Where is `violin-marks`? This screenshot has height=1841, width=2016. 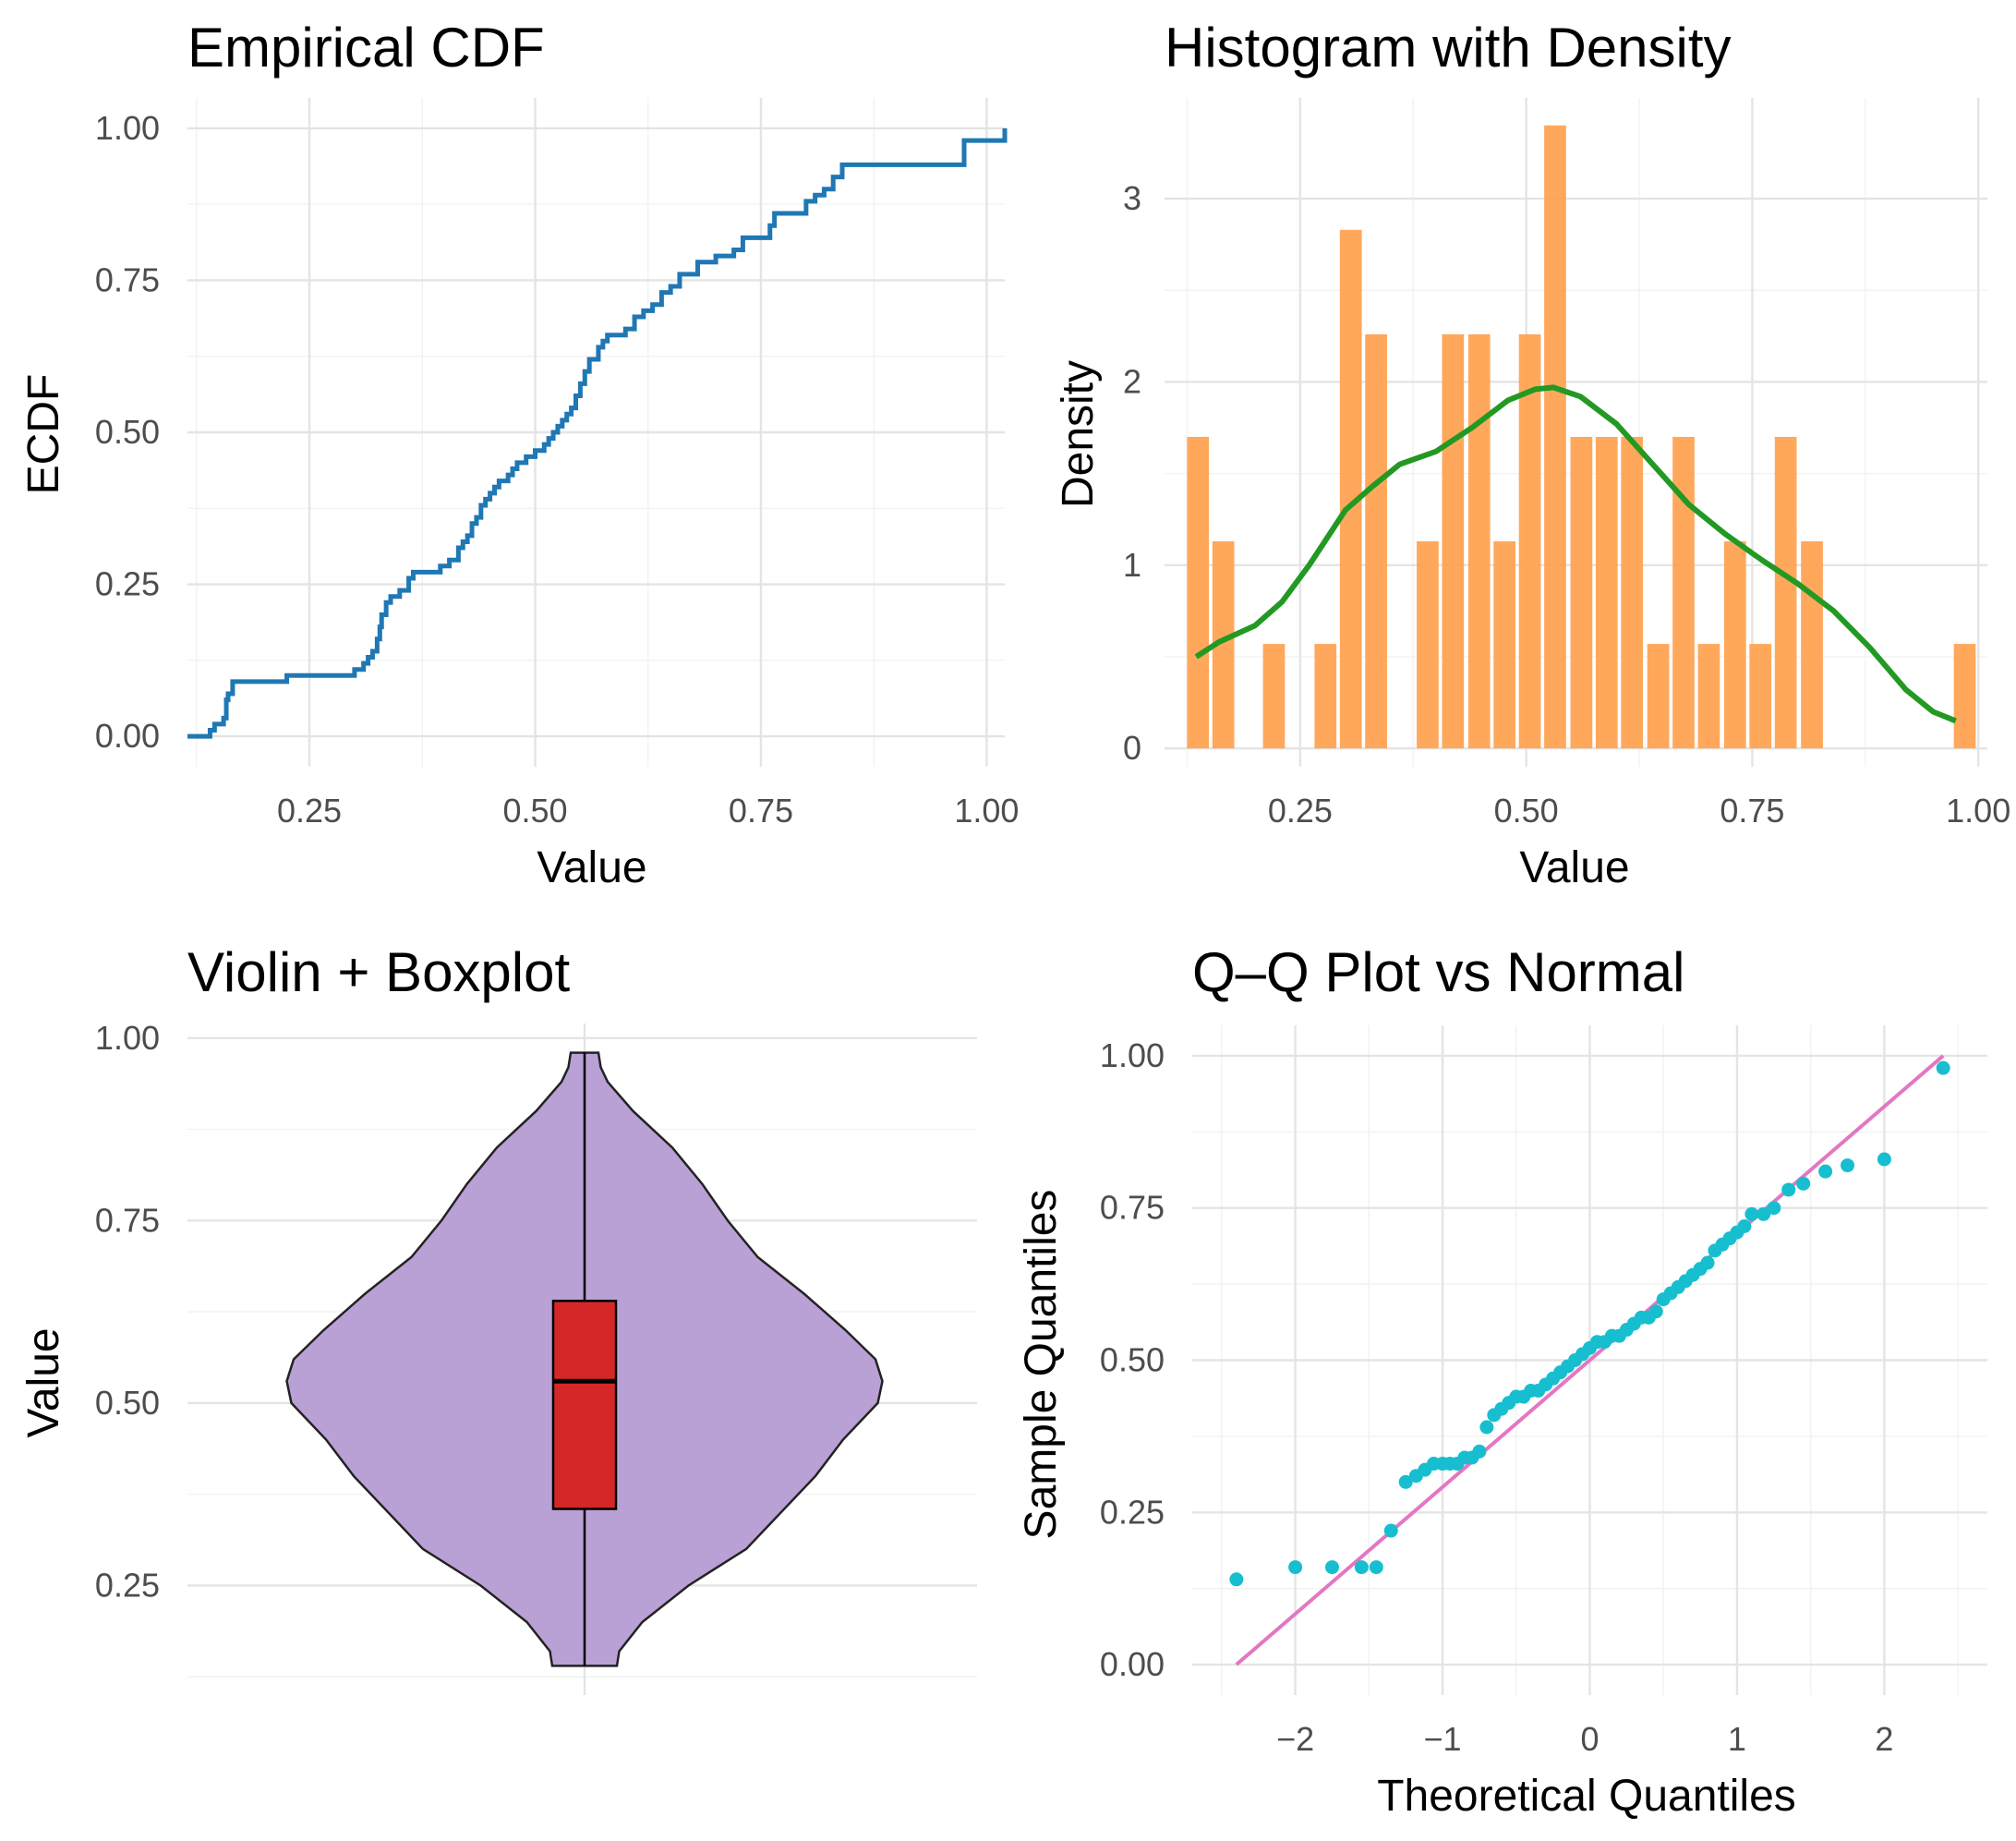 violin-marks is located at coordinates (585, 1359).